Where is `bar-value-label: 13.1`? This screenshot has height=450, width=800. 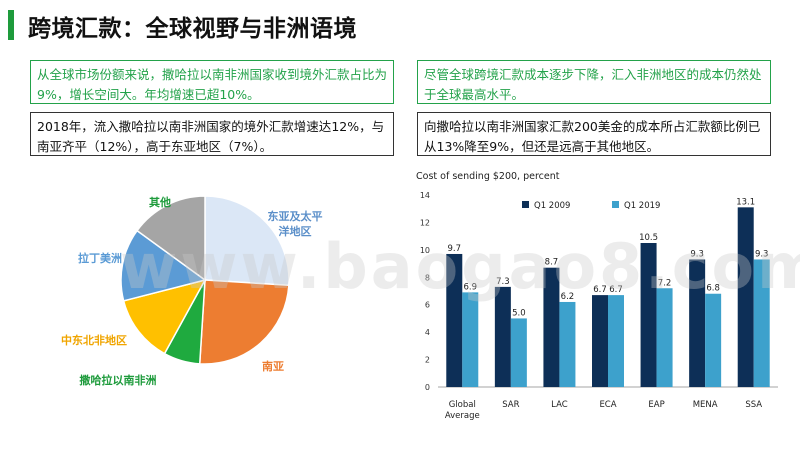
bar-value-label: 13.1 is located at coordinates (745, 202).